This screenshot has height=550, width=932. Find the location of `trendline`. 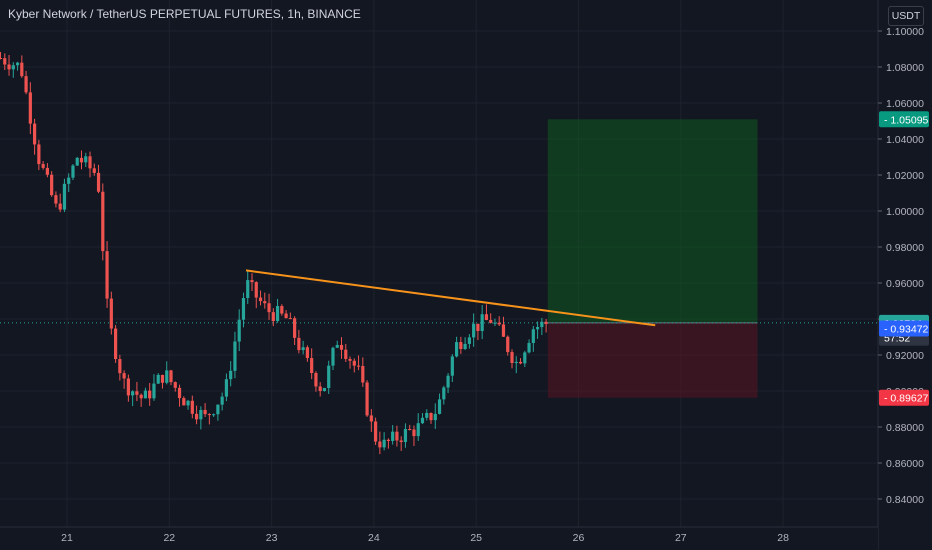

trendline is located at coordinates (450, 298).